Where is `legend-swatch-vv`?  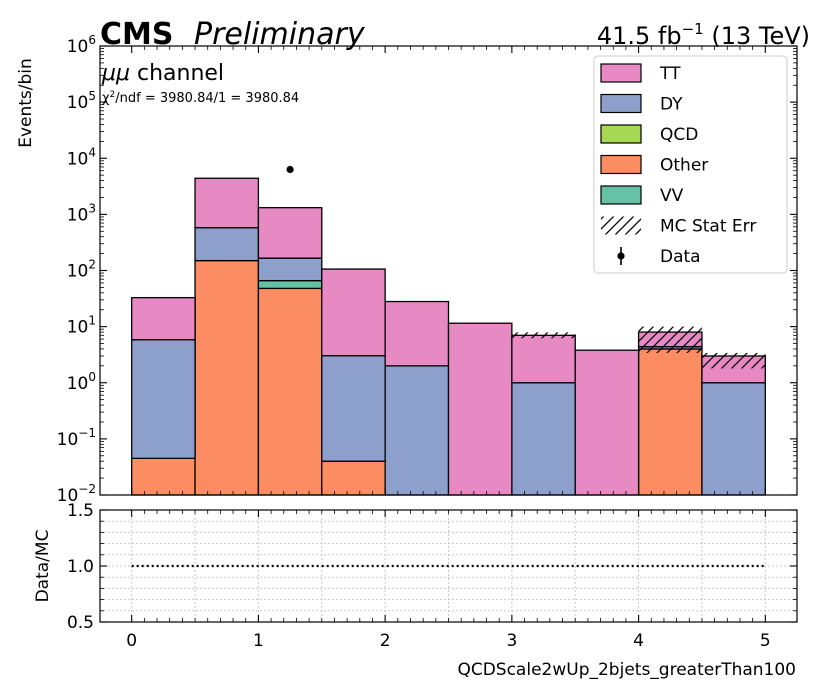
legend-swatch-vv is located at coordinates (621, 195).